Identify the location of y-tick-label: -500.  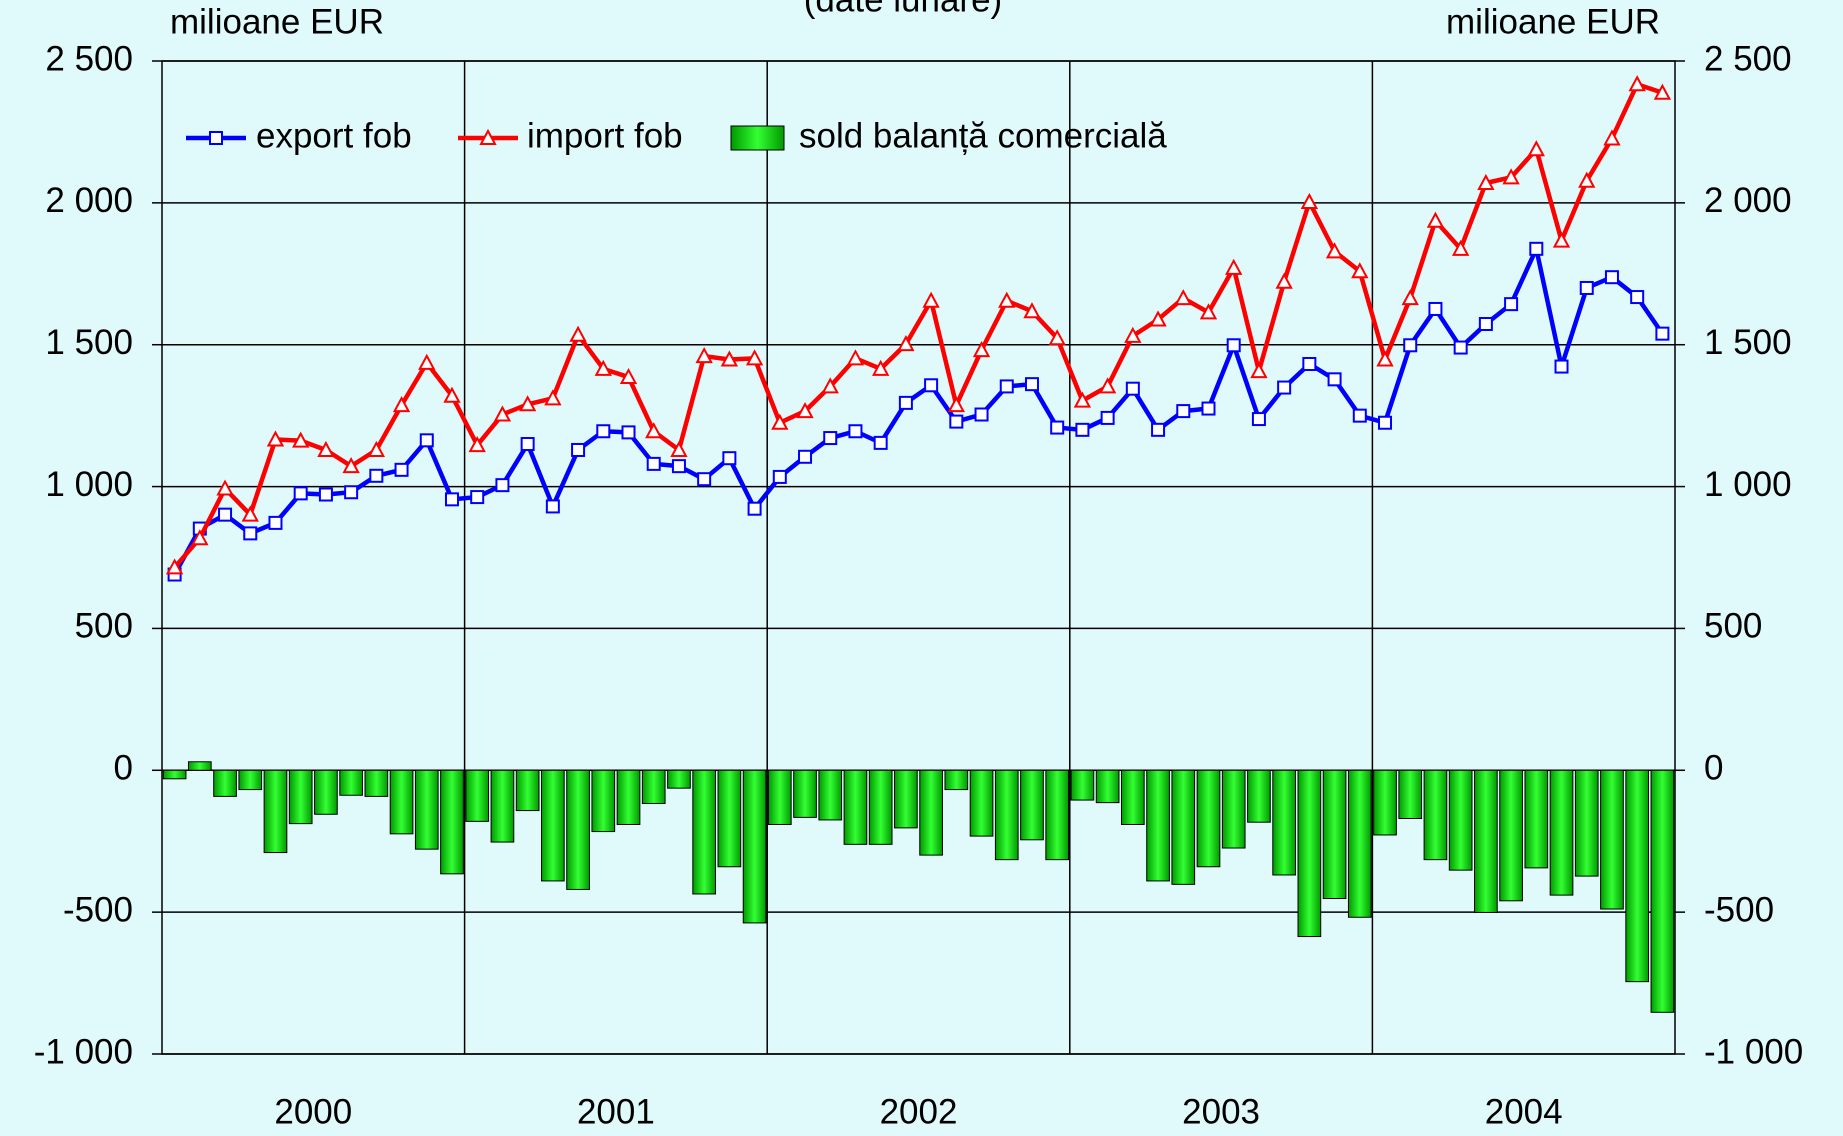
(98, 909).